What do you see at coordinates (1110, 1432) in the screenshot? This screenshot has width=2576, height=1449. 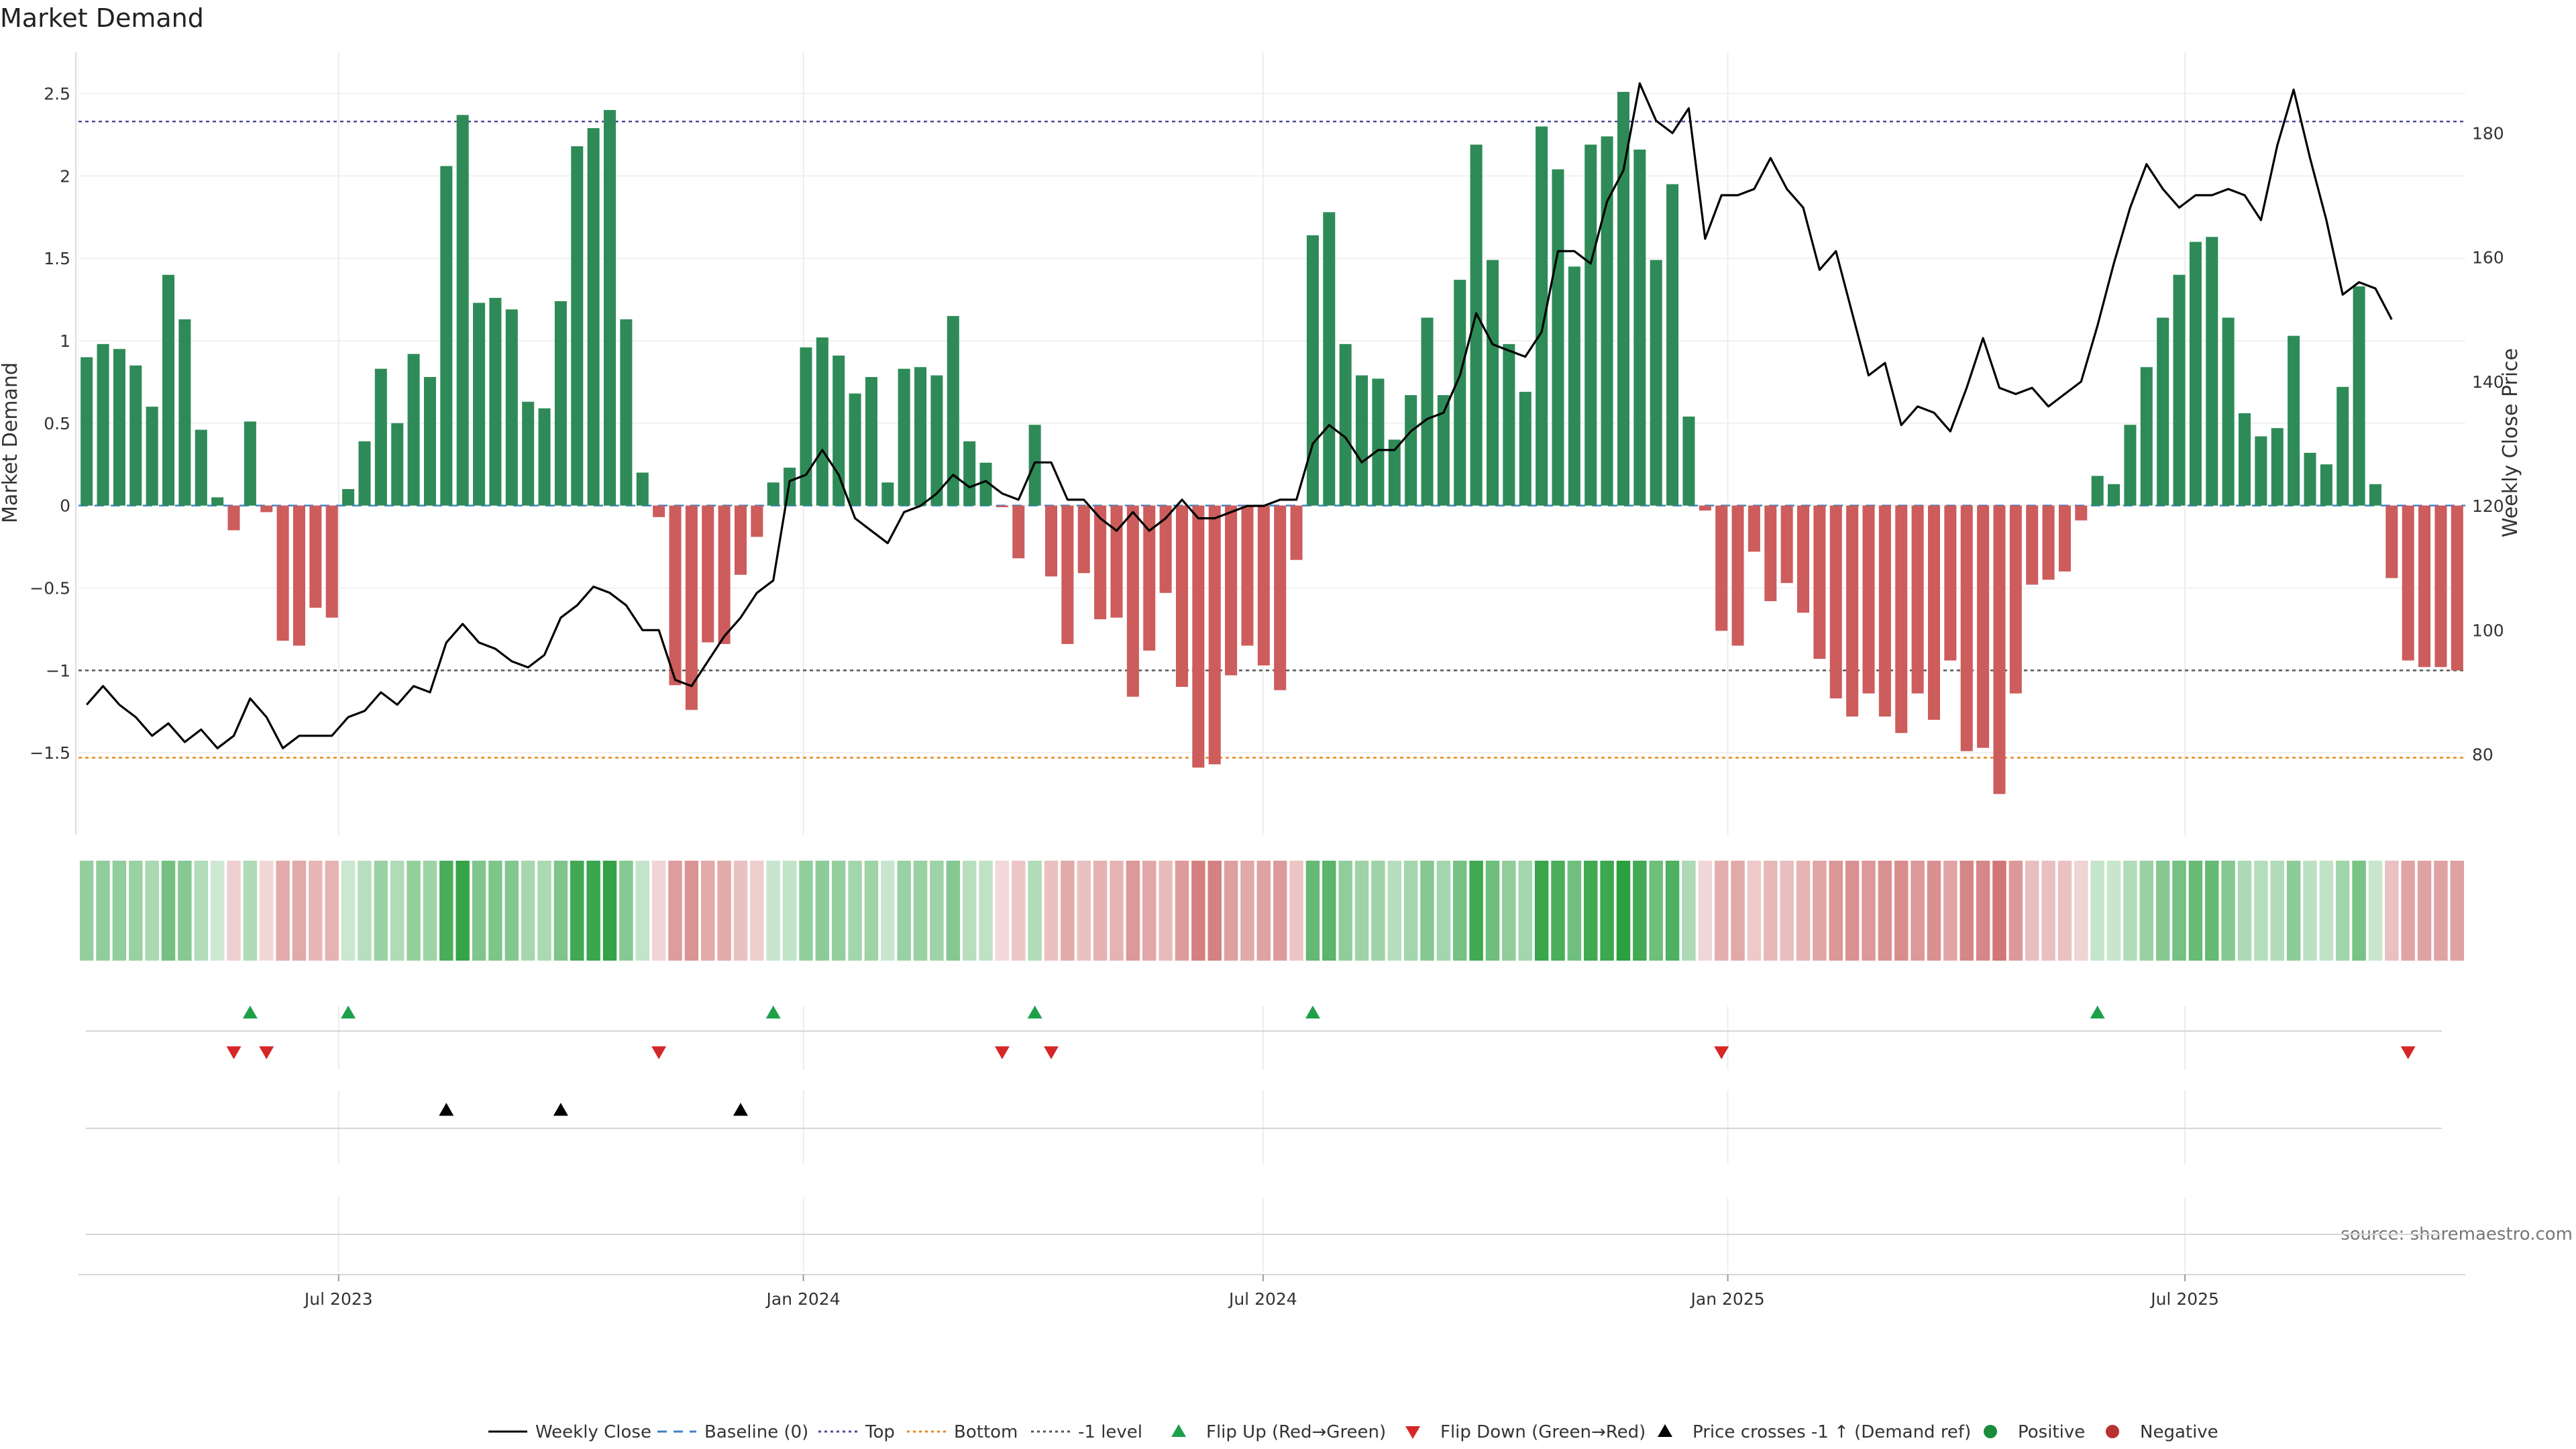 I see `legend-label: -1 level` at bounding box center [1110, 1432].